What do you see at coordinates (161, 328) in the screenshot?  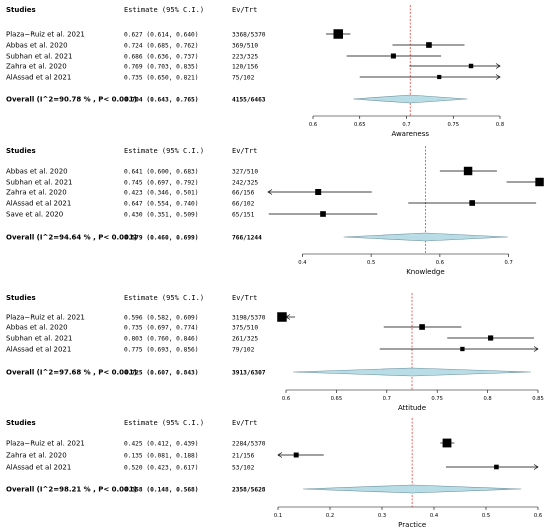 I see `study-estimate: 0.735 (0.697, 0.774)` at bounding box center [161, 328].